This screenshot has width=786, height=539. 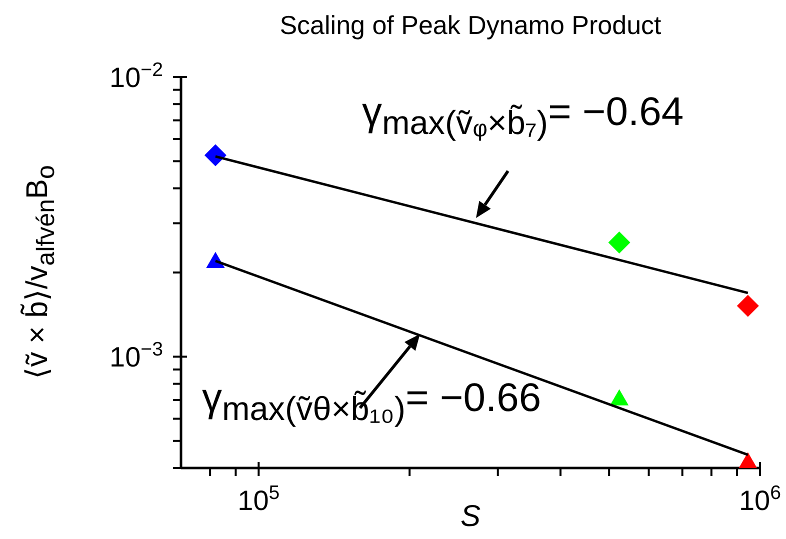 What do you see at coordinates (470, 516) in the screenshot?
I see `x-axis-title: S` at bounding box center [470, 516].